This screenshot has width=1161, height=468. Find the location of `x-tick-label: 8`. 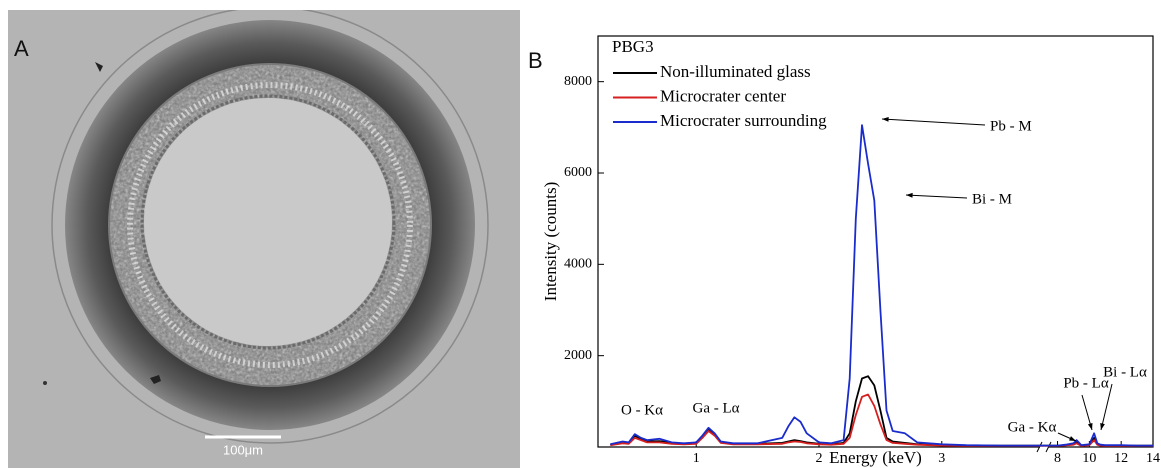

x-tick-label: 8 is located at coordinates (1057, 458).